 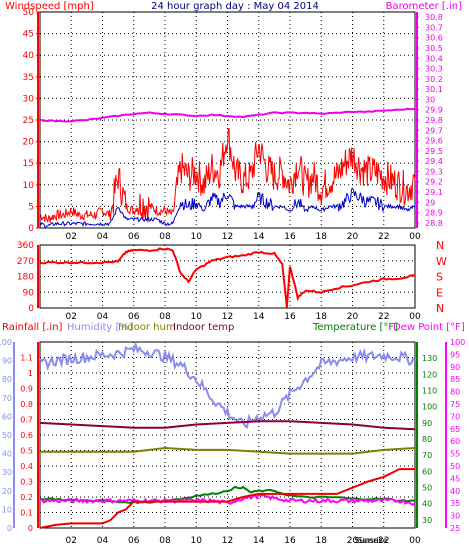 I want to click on direction-x-tick-label: 08, so click(x=165, y=317).